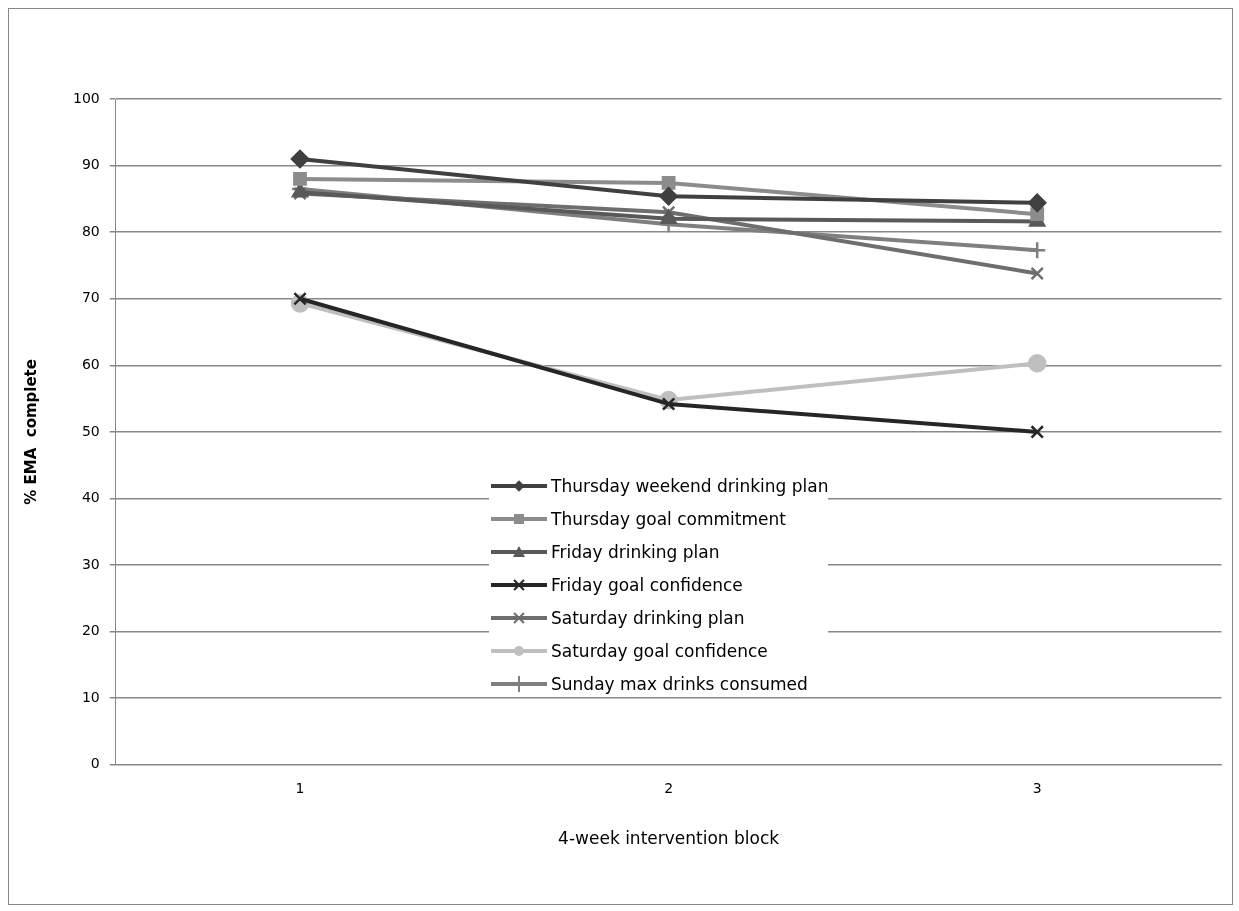 This screenshot has height=911, width=1239. What do you see at coordinates (95, 763) in the screenshot?
I see `y-tick-label: 0` at bounding box center [95, 763].